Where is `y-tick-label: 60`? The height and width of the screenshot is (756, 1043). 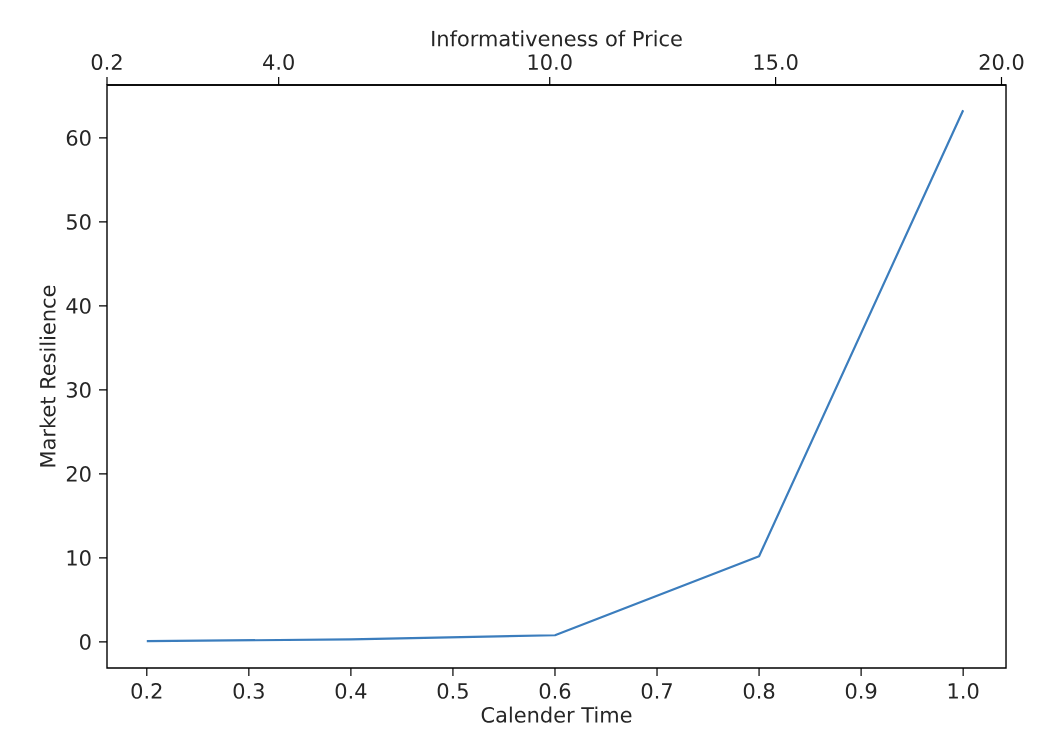 y-tick-label: 60 is located at coordinates (78, 138).